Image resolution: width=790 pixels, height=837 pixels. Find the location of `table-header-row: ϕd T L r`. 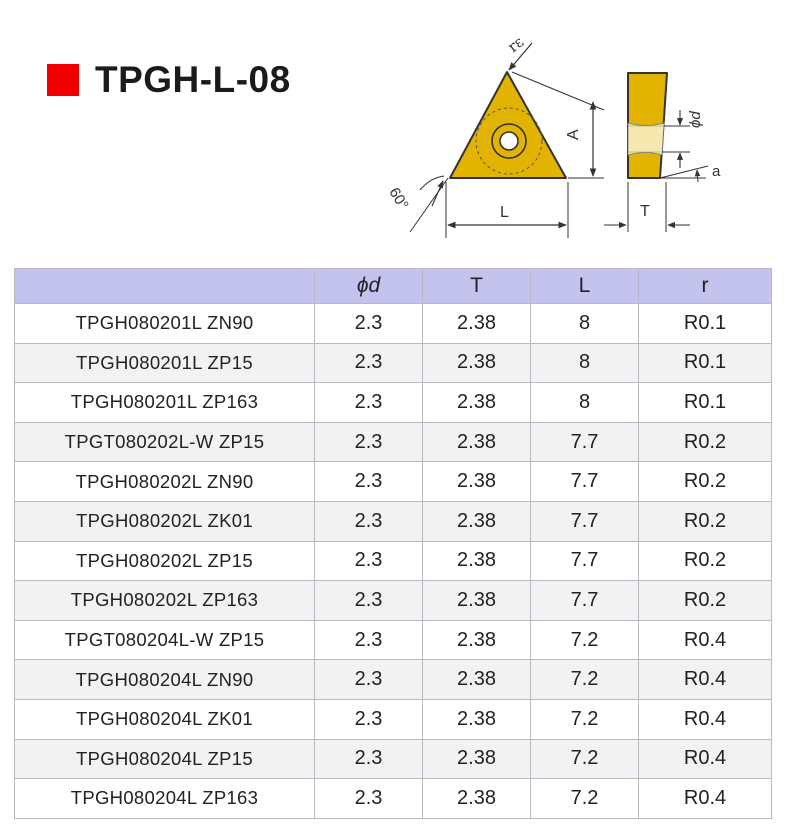

table-header-row: ϕd T L r is located at coordinates (393, 286).